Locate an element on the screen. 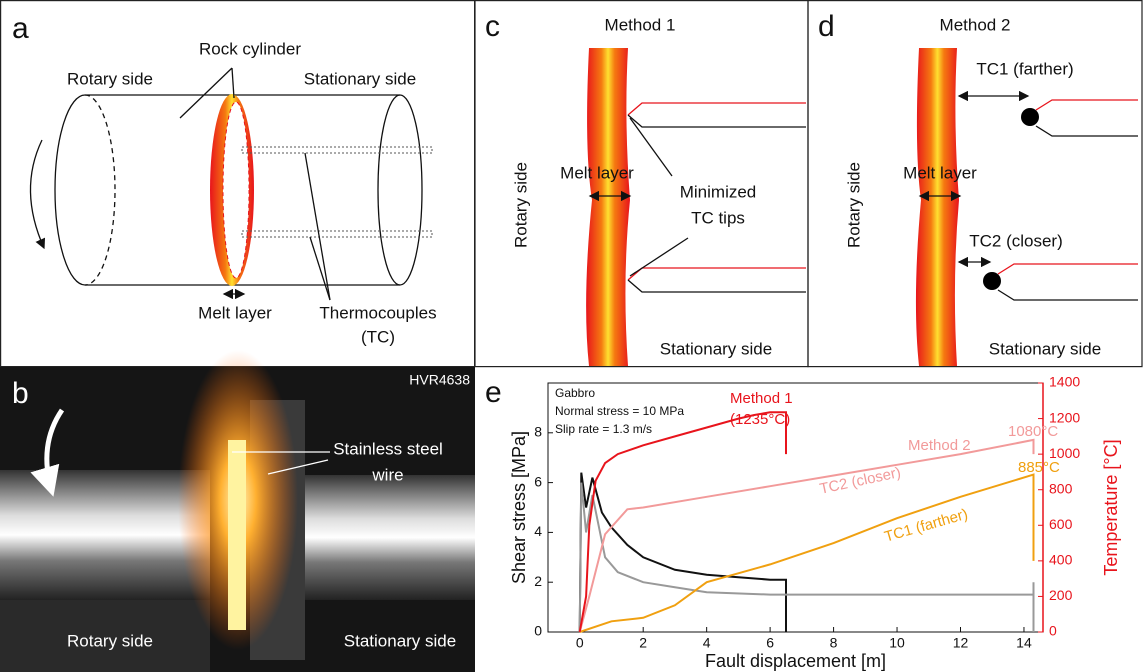  x-tick-label: 10 is located at coordinates (897, 643).